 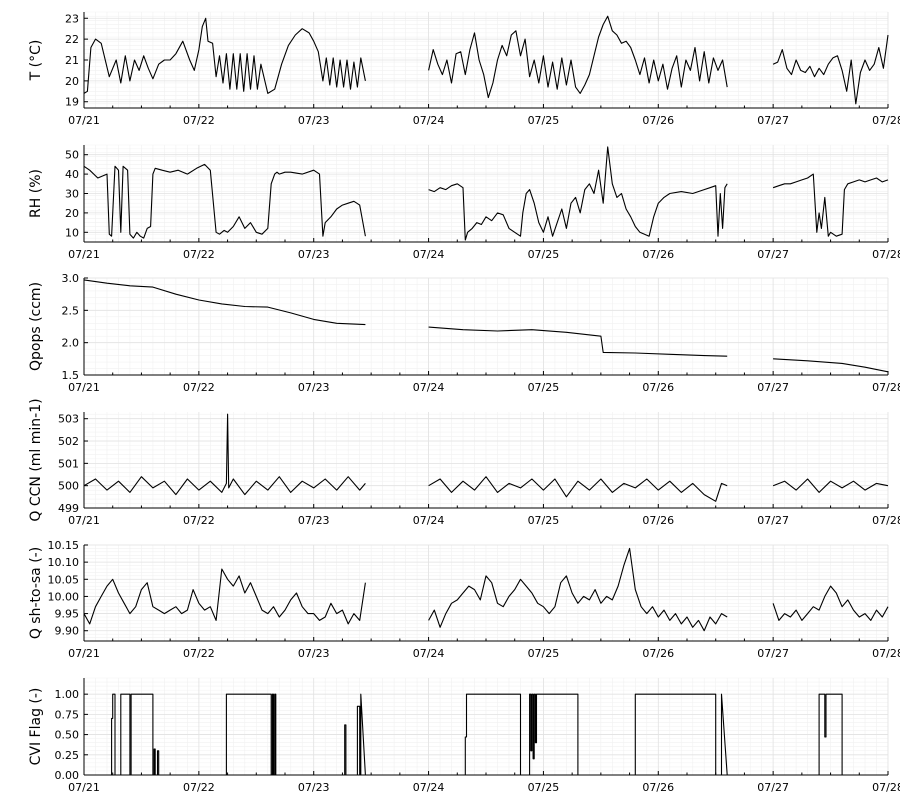 I want to click on y-tick-label: 2.5, so click(x=71, y=310).